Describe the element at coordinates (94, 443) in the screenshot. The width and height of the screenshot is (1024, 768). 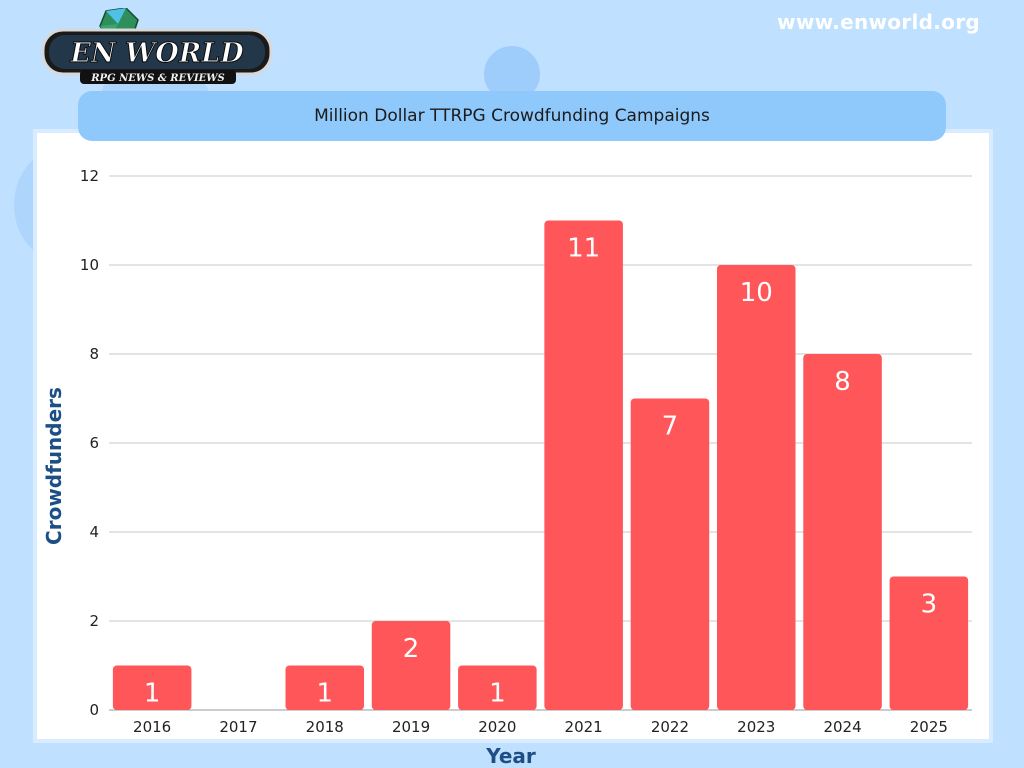
I see `y-tick-label: 6` at that location.